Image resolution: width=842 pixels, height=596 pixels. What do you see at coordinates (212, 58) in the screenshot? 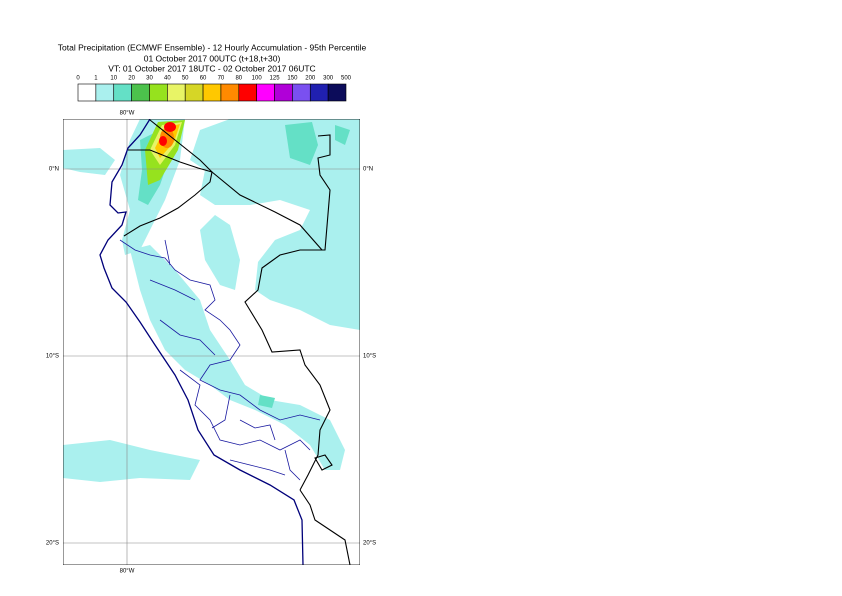
I see `base-time: 01 October 2017 00UTC (t+18,t+30)` at bounding box center [212, 58].